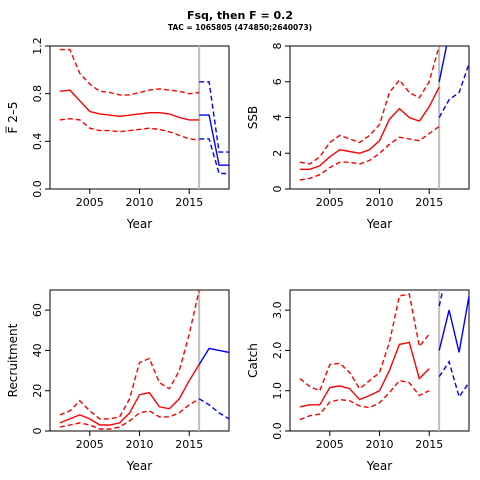 The width and height of the screenshot is (480, 480). What do you see at coordinates (277, 391) in the screenshot?
I see `y-tick-label: 1.0` at bounding box center [277, 391].